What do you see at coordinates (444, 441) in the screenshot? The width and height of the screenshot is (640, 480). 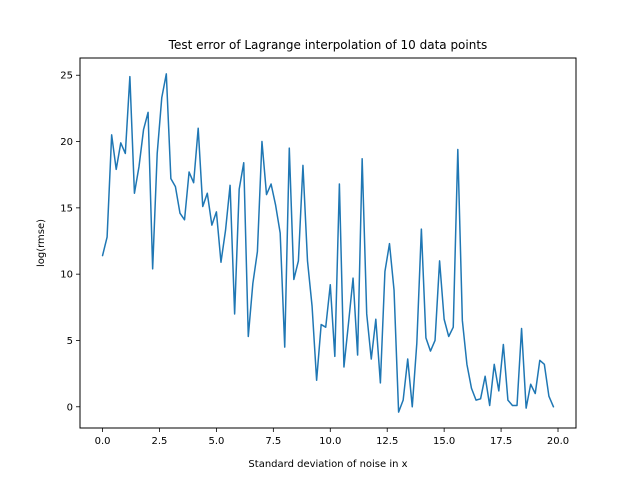 I see `x-tick-label: 15.0` at bounding box center [444, 441].